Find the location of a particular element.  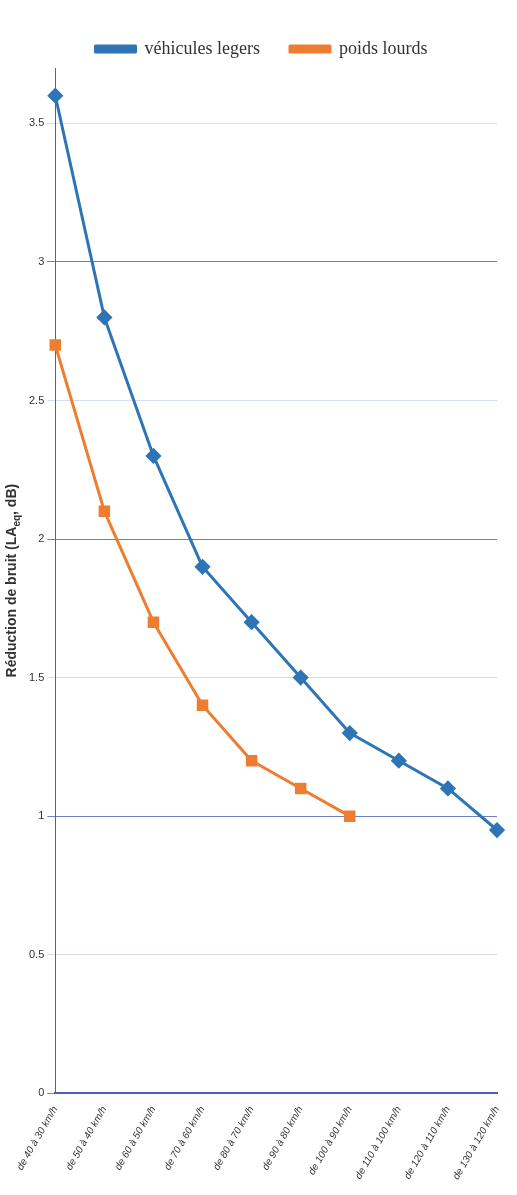

y-tick-label: 2.5 is located at coordinates (36, 399).